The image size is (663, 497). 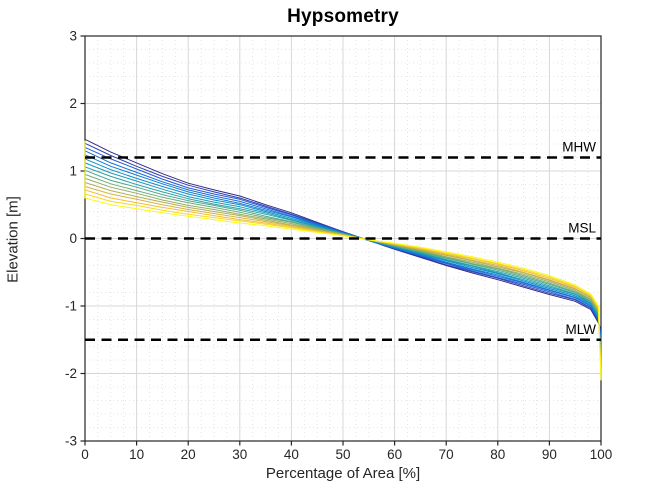 What do you see at coordinates (343, 473) in the screenshot?
I see `x-axis-label: Percentage of Area [%]` at bounding box center [343, 473].